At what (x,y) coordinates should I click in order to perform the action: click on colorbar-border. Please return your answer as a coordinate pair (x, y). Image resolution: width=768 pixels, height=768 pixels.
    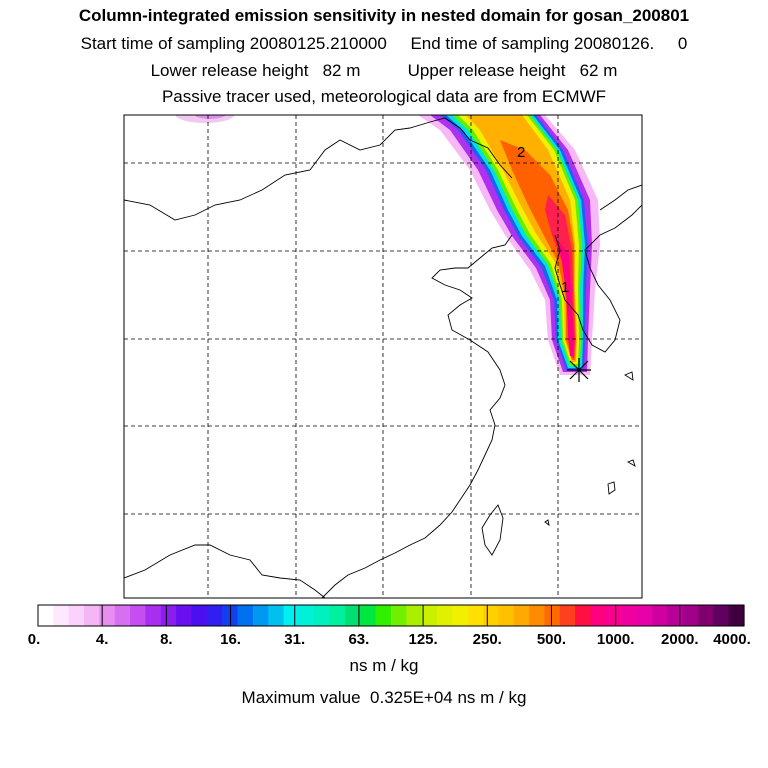
    Looking at the image, I should click on (391, 615).